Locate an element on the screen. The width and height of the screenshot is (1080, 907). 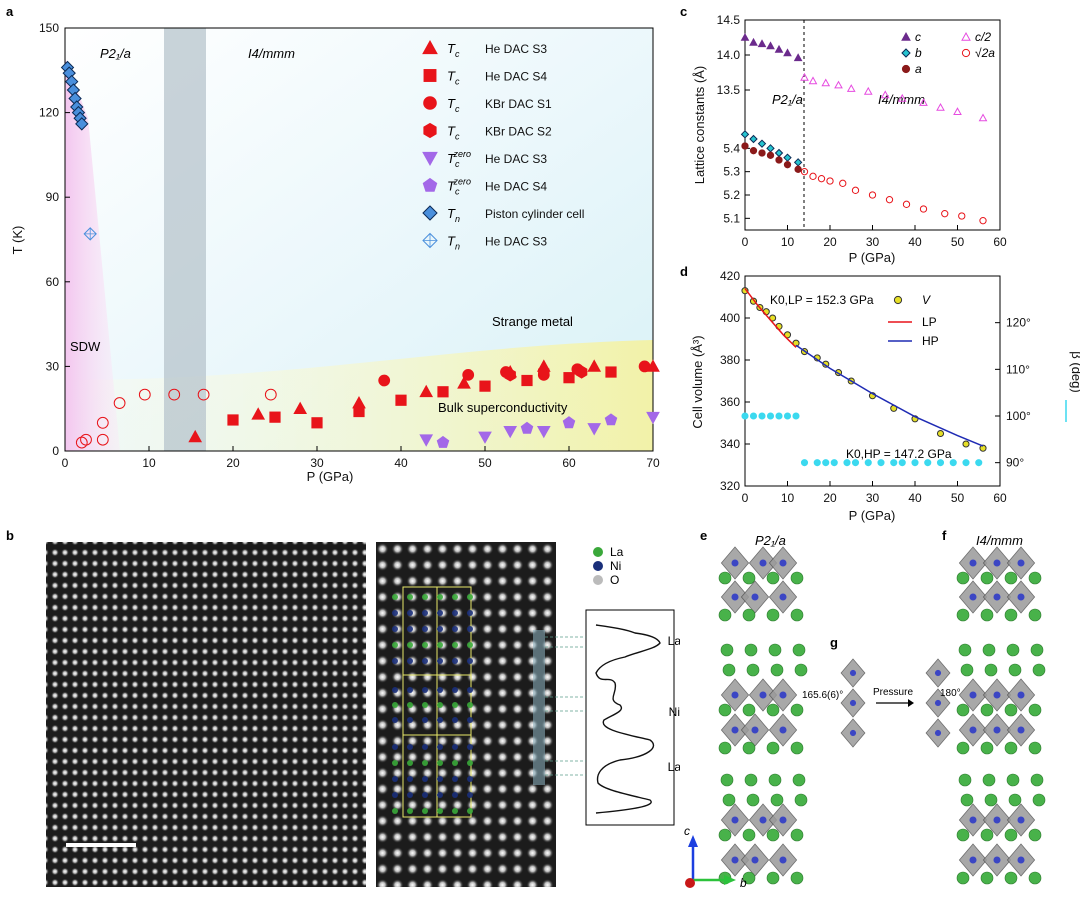
stem-image-wide is located at coordinates (206, 714).